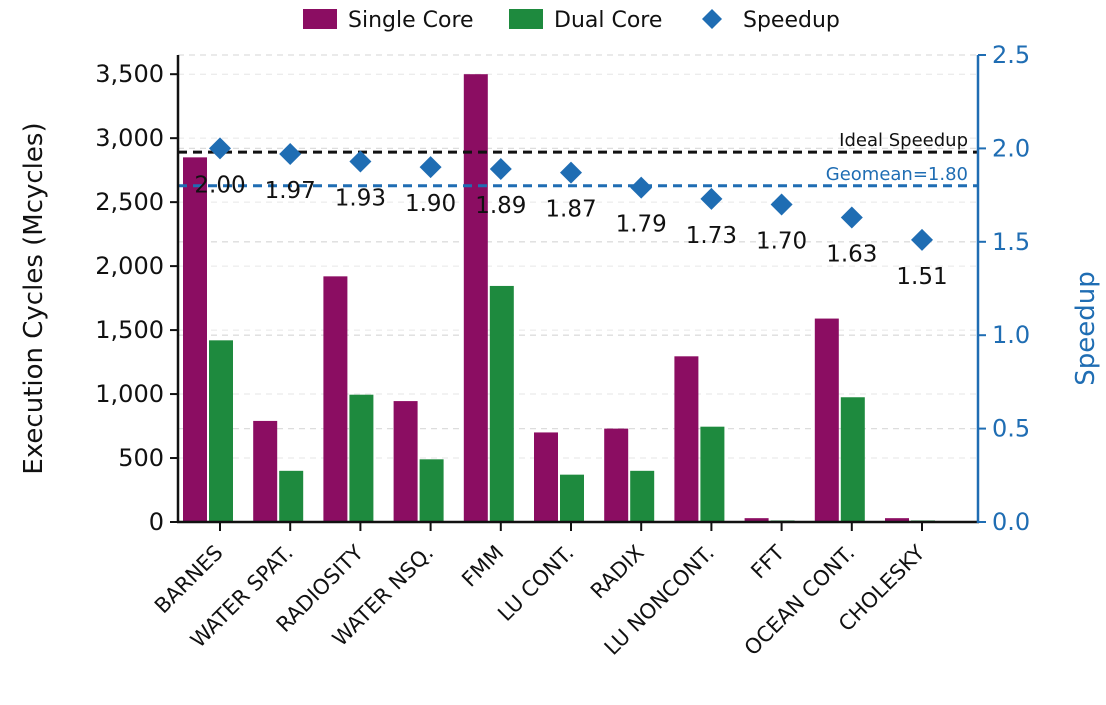  What do you see at coordinates (617, 572) in the screenshot?
I see `x-axis-tick-label: RADIX` at bounding box center [617, 572].